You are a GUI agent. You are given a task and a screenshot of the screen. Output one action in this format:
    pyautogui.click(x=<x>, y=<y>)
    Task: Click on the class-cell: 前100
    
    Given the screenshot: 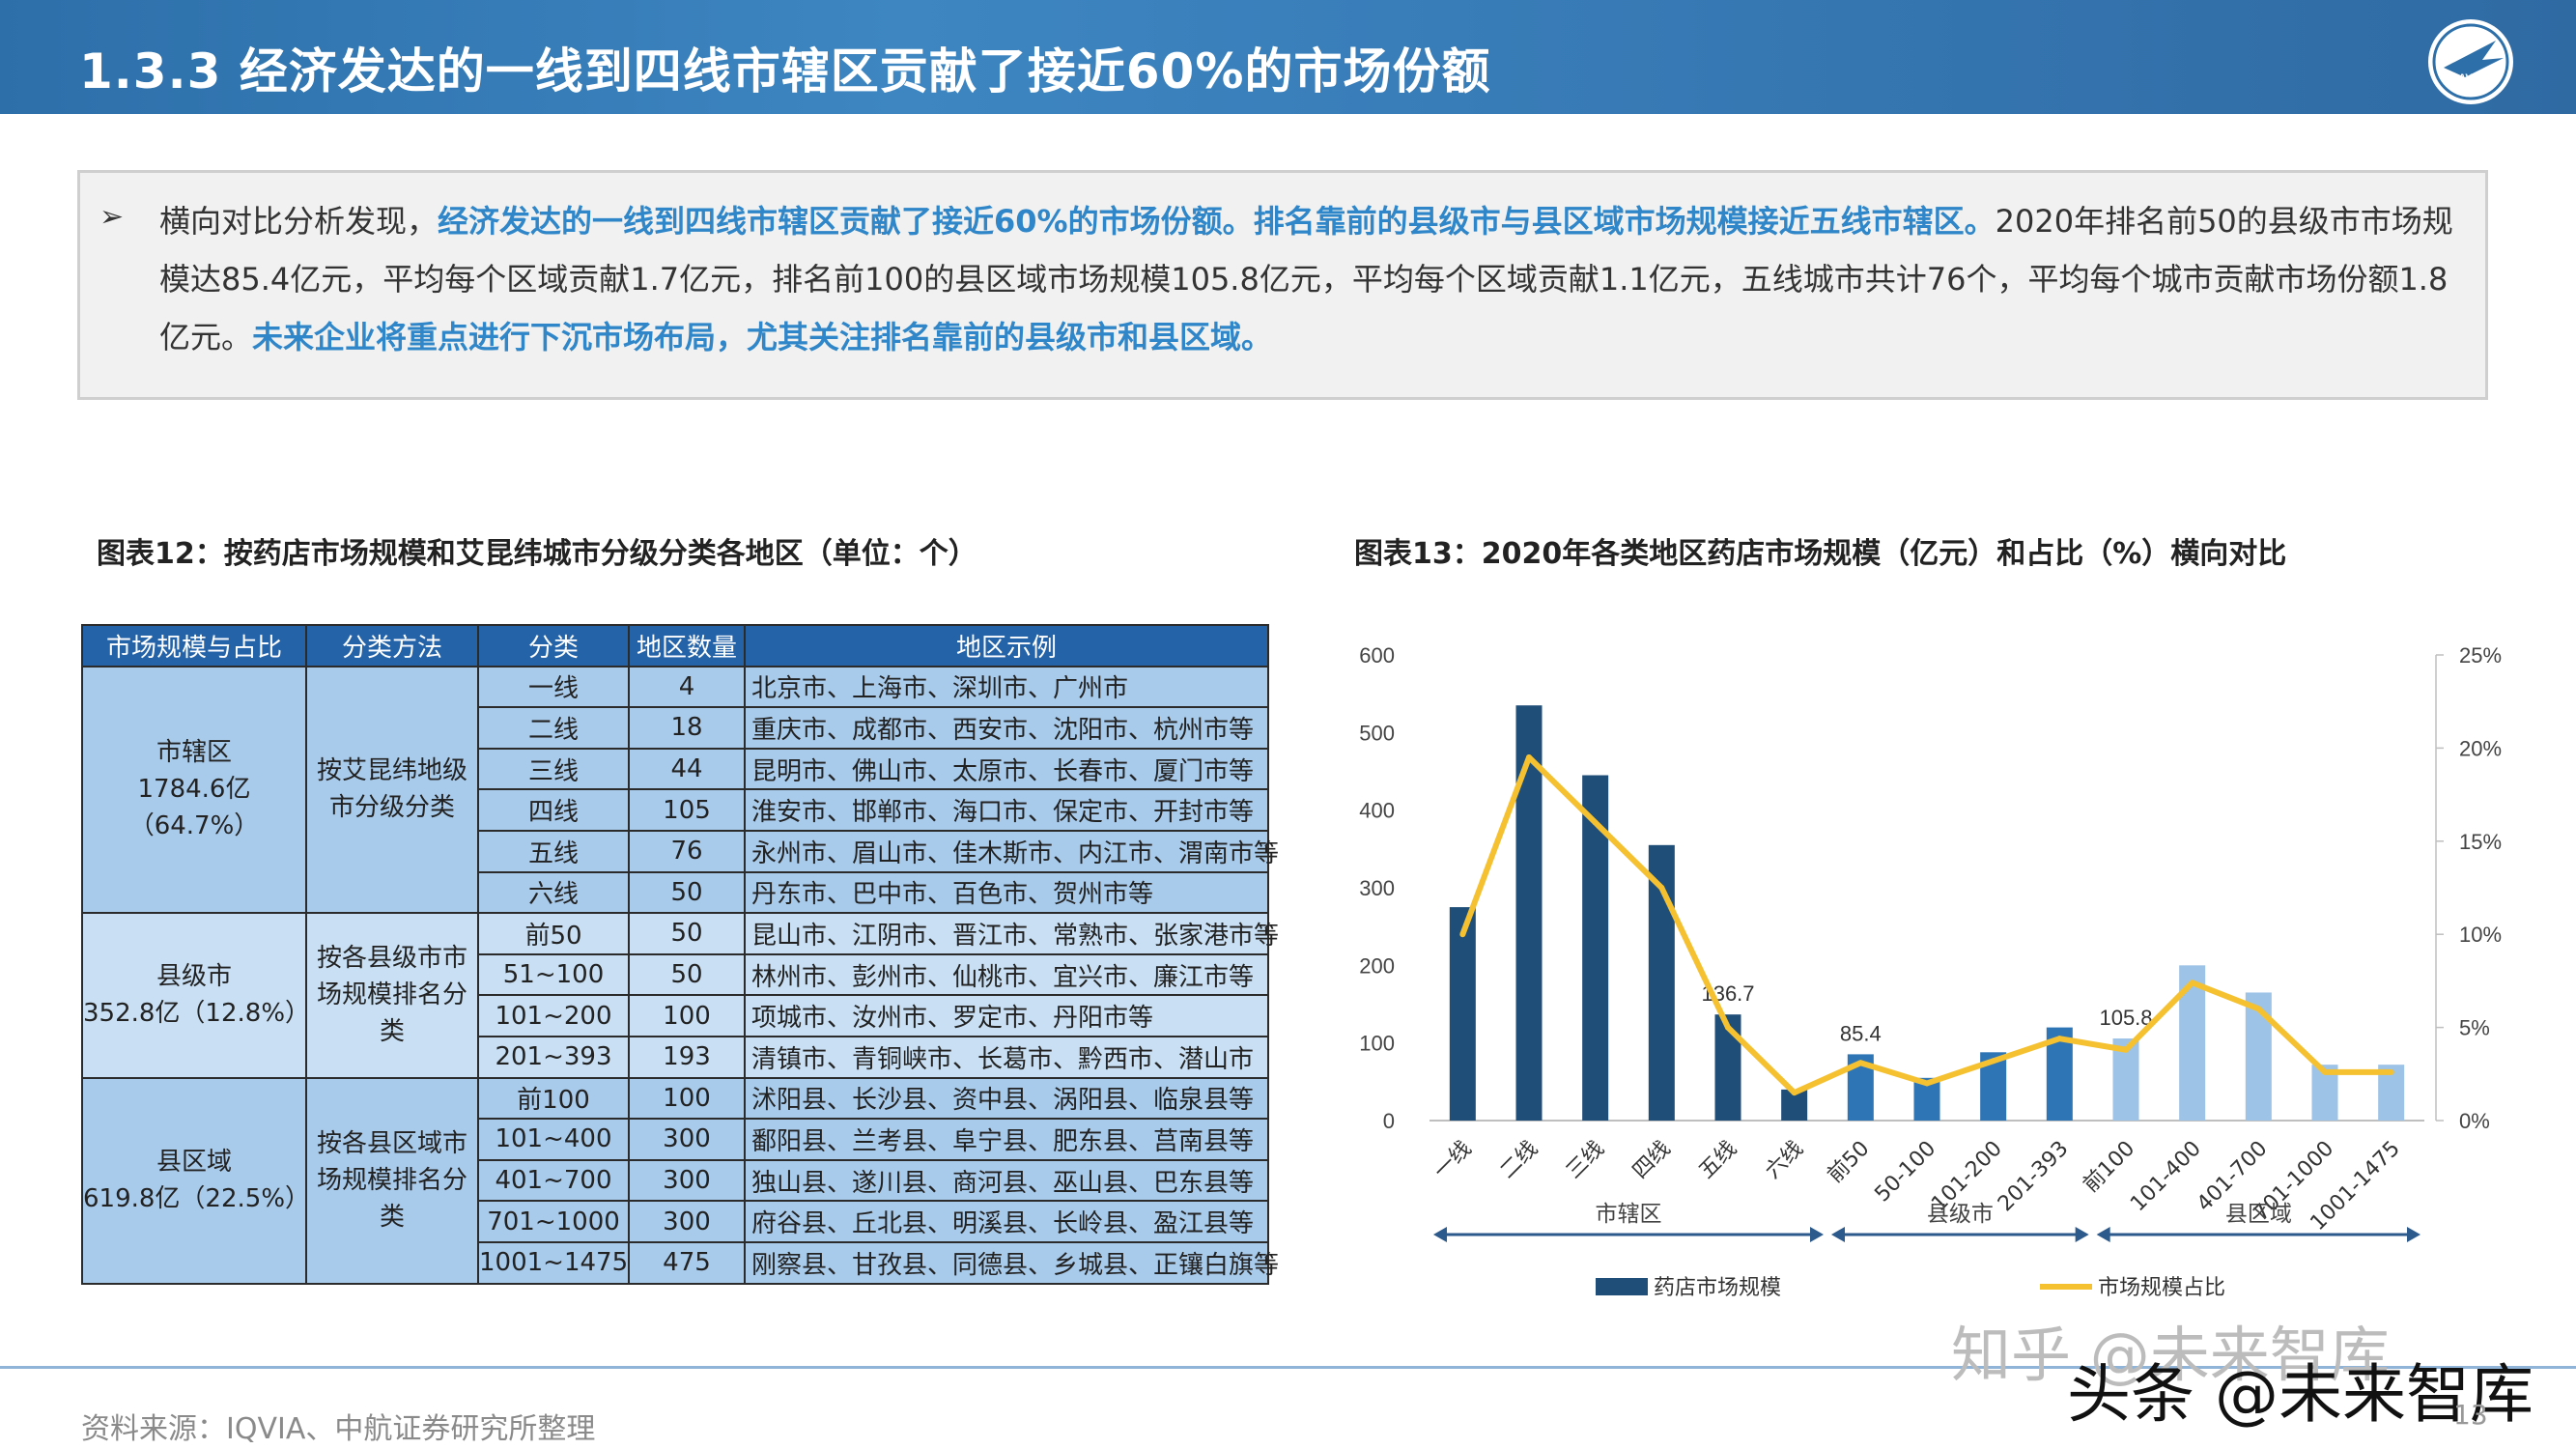 What is the action you would take?
    pyautogui.click(x=553, y=1098)
    